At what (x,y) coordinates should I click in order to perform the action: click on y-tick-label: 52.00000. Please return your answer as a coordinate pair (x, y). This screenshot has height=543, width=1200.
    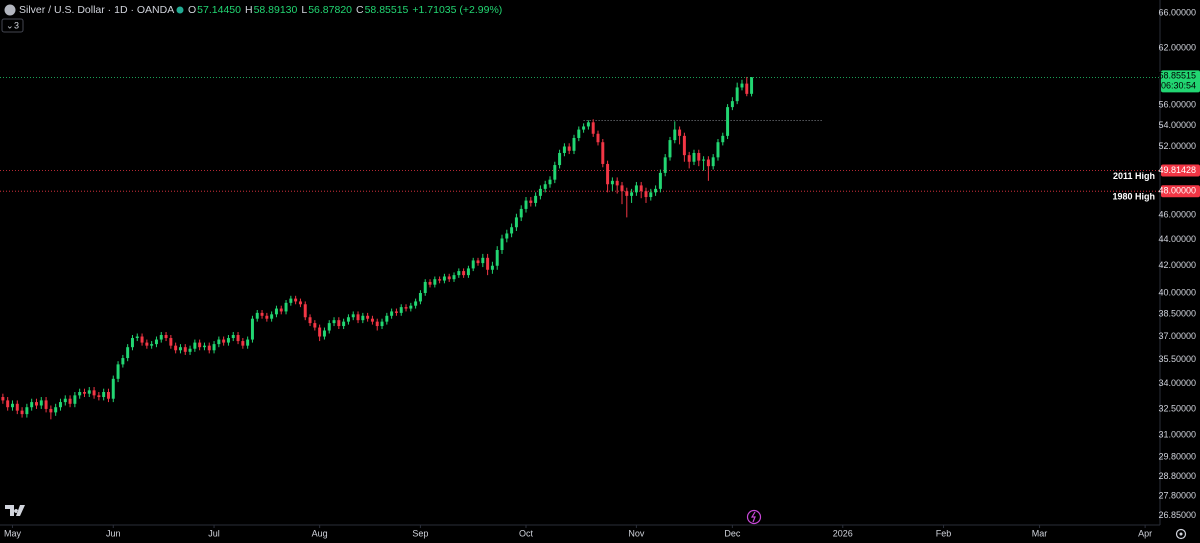
    Looking at the image, I should click on (1177, 146).